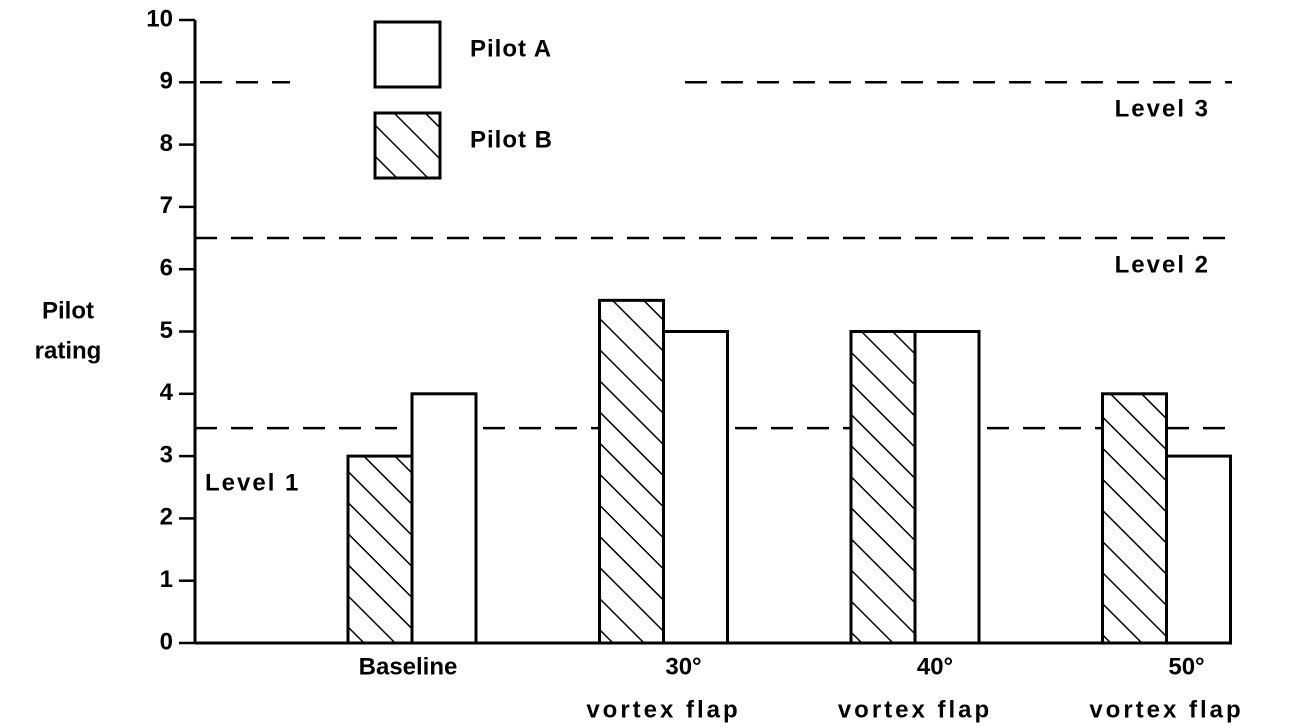 Image resolution: width=1295 pixels, height=728 pixels. What do you see at coordinates (1186, 666) in the screenshot?
I see `x-tick-label: 50°` at bounding box center [1186, 666].